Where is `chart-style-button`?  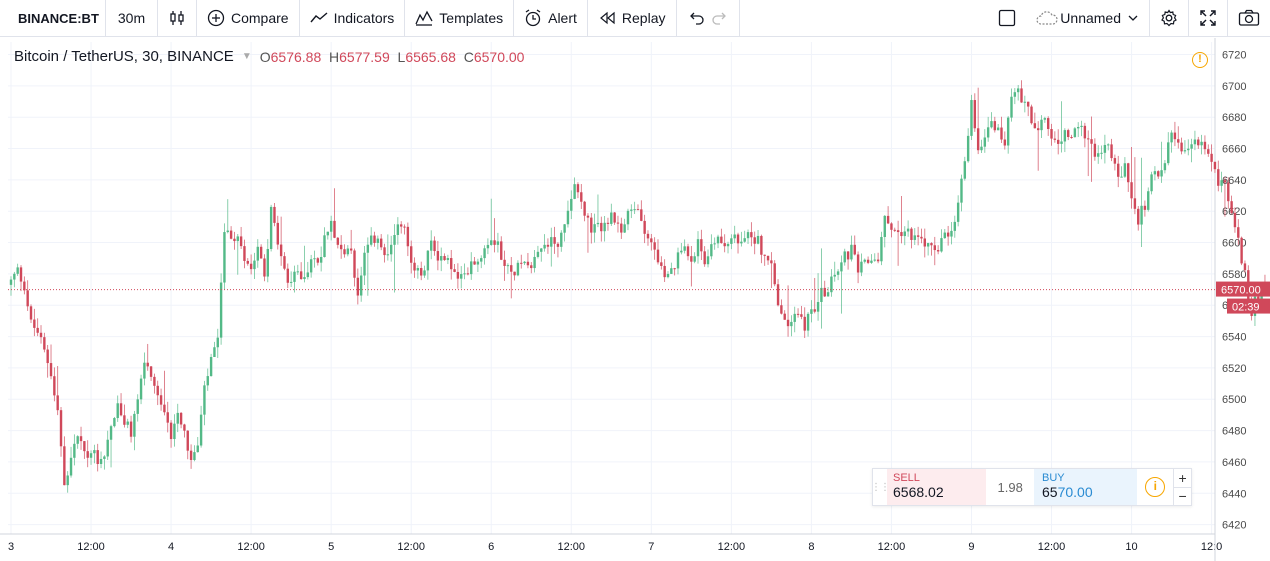 chart-style-button is located at coordinates (177, 18).